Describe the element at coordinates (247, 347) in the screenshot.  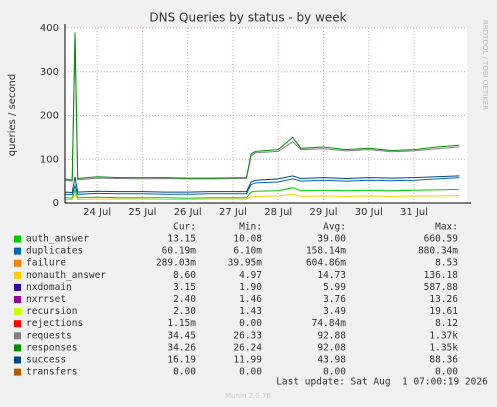
I see `legend-stat: 26.24` at that location.